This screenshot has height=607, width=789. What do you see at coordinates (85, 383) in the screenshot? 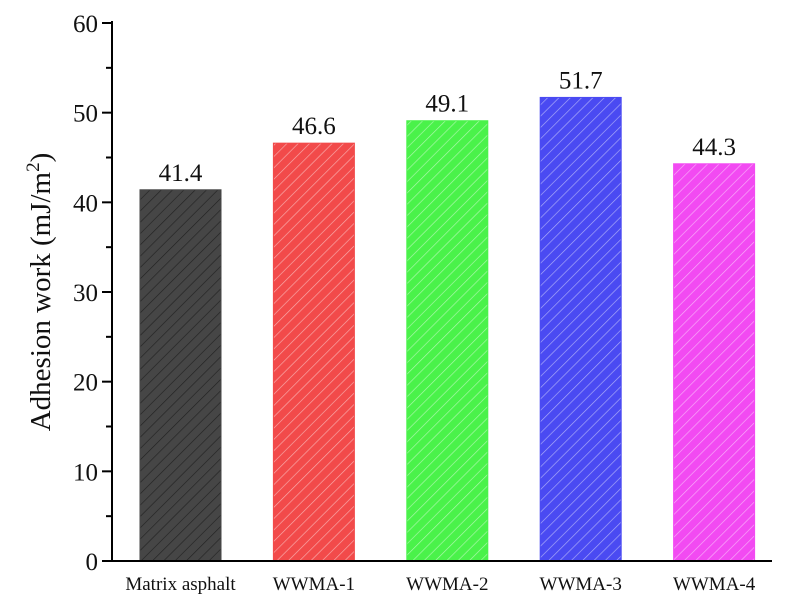
I see `y-tick-label: 20` at bounding box center [85, 383].